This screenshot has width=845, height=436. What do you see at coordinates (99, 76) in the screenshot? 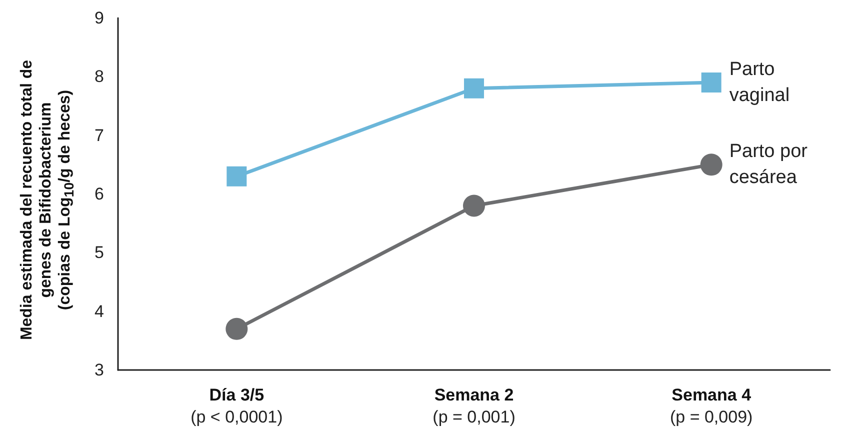
I see `y-tick-label: 8` at bounding box center [99, 76].